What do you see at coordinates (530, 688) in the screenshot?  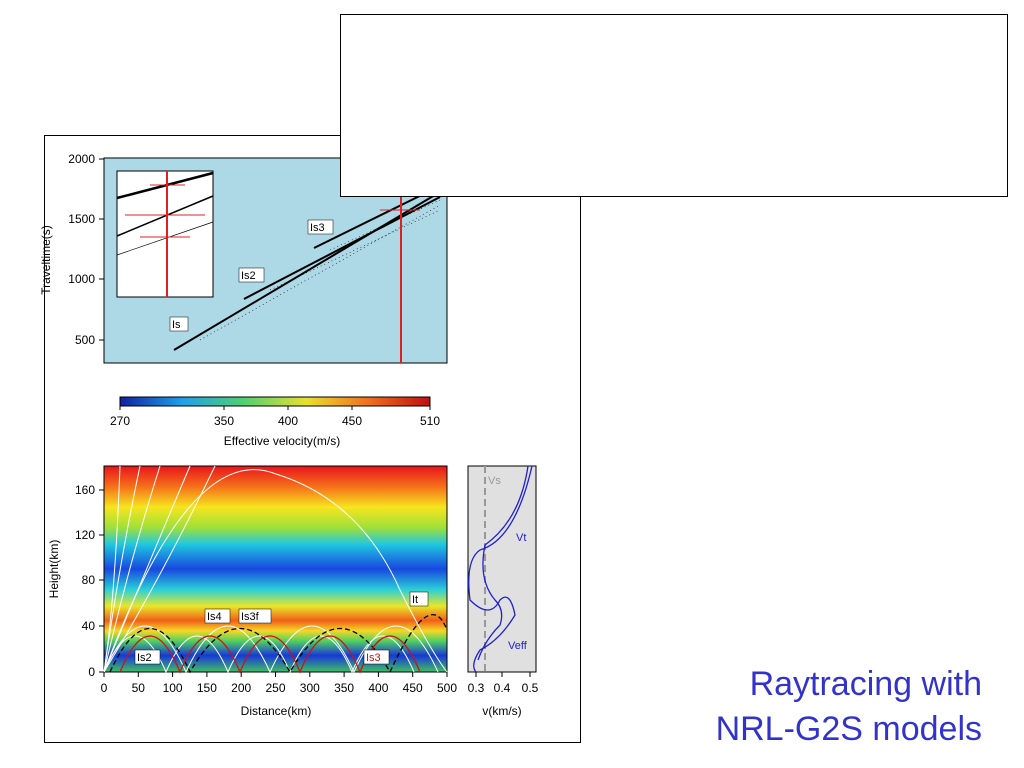 I see `x-tick-label: 0.5` at bounding box center [530, 688].